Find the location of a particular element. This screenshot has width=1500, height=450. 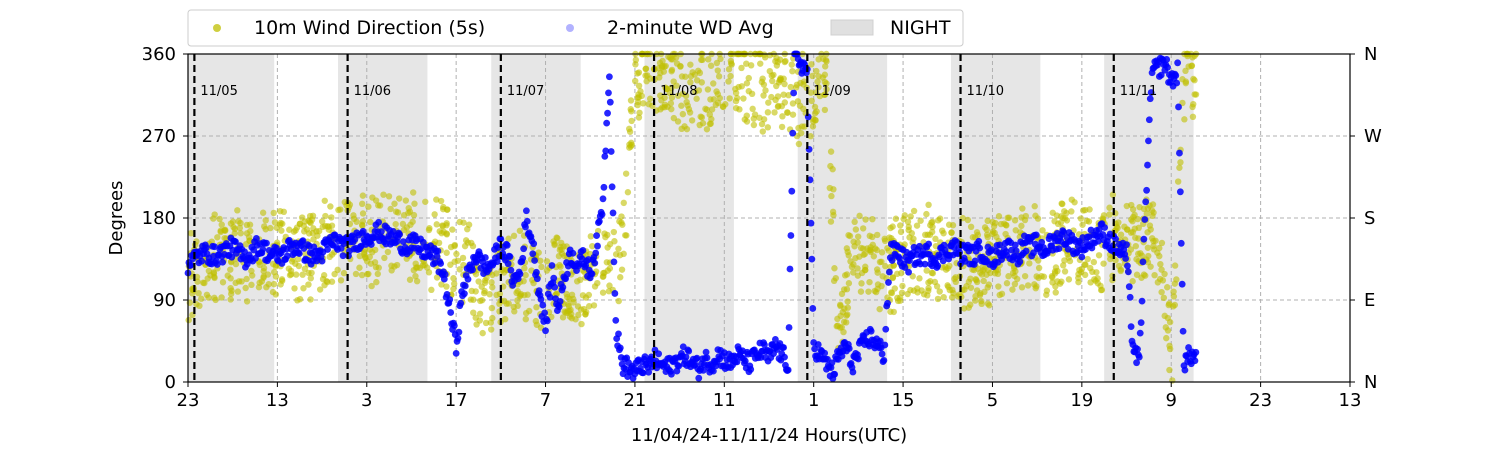

x-axis-label: 11/04/24-11/11/24 Hours(UTC) is located at coordinates (769, 435).